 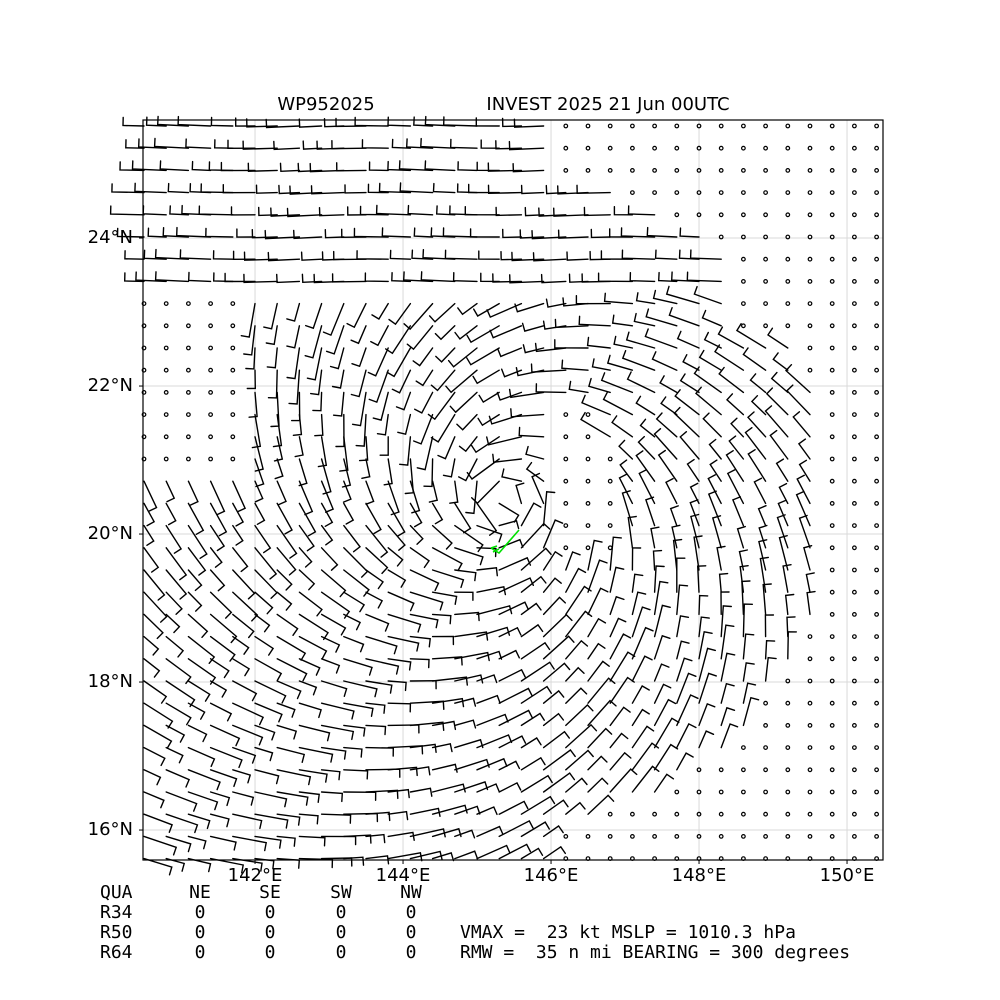 What do you see at coordinates (270, 932) in the screenshot?
I see `table-cell: 0` at bounding box center [270, 932].